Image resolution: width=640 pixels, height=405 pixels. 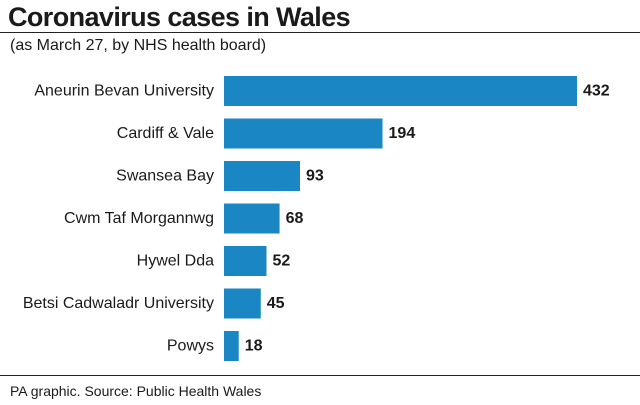 I want to click on value-label-powys: 18, so click(x=254, y=346).